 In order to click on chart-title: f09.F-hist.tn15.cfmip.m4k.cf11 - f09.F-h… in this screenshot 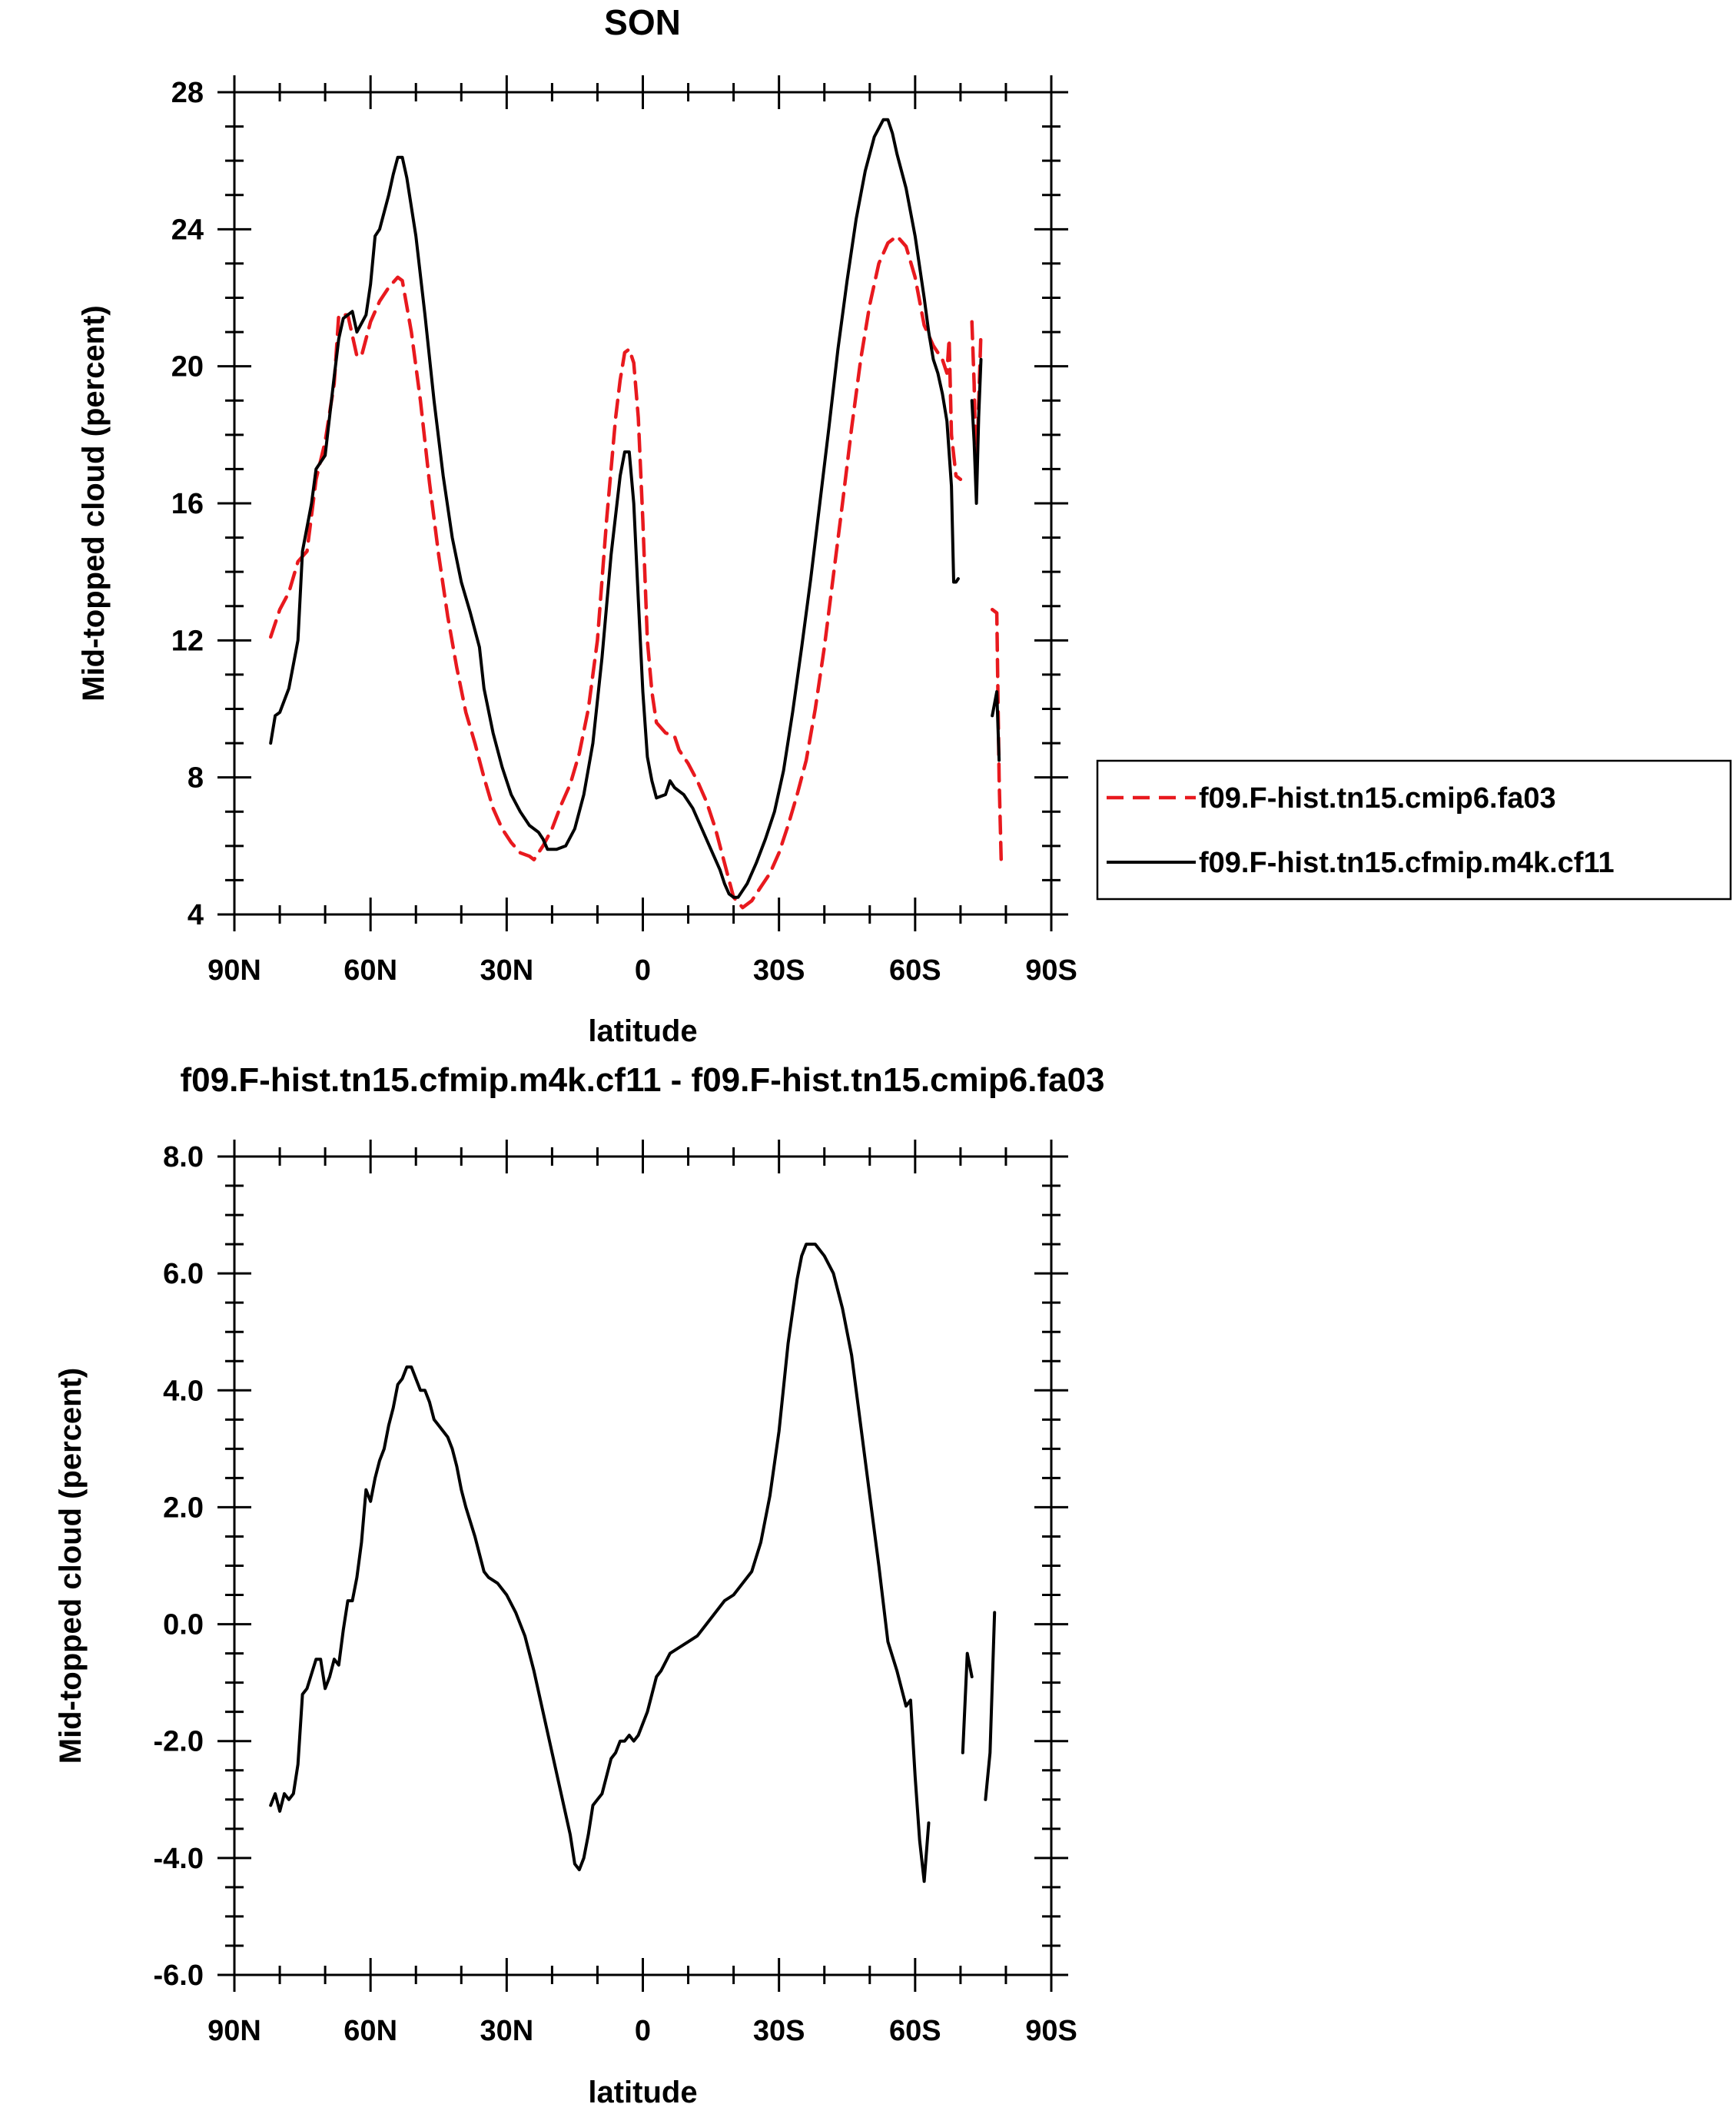, I will do `click(642, 1080)`.